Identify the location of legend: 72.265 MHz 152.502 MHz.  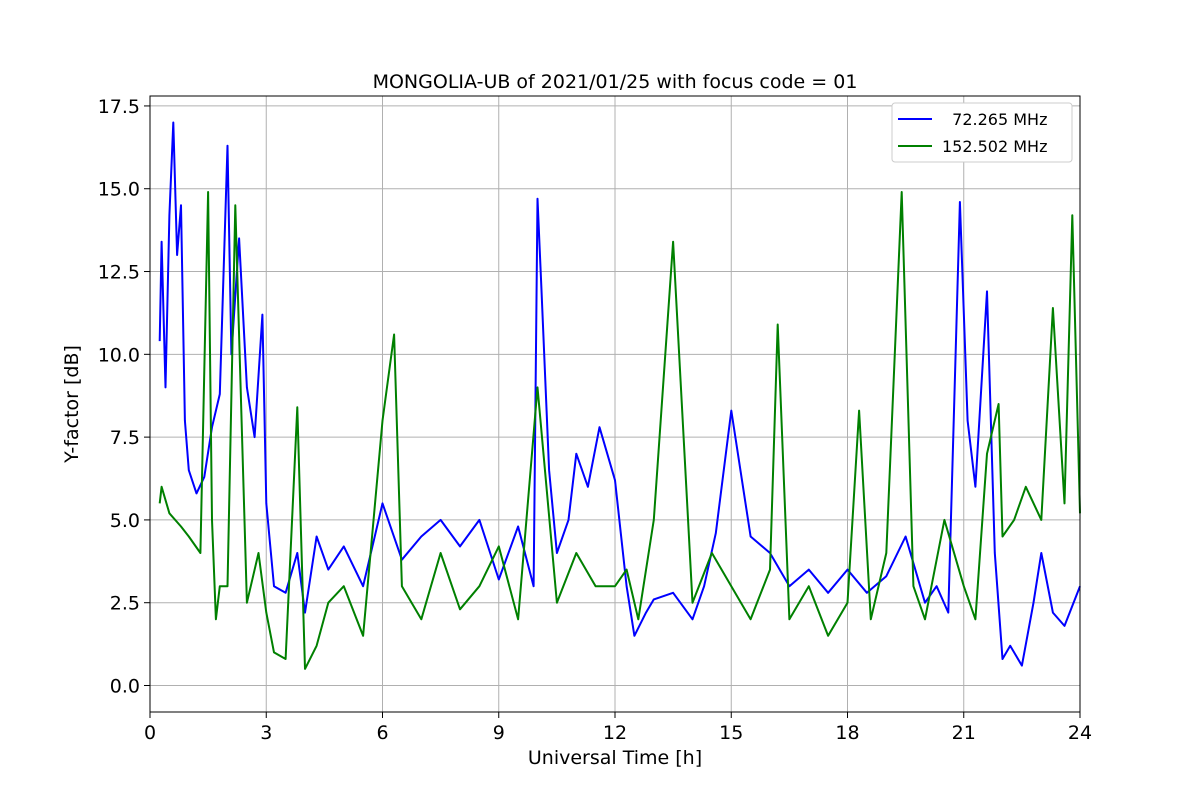
(982, 132).